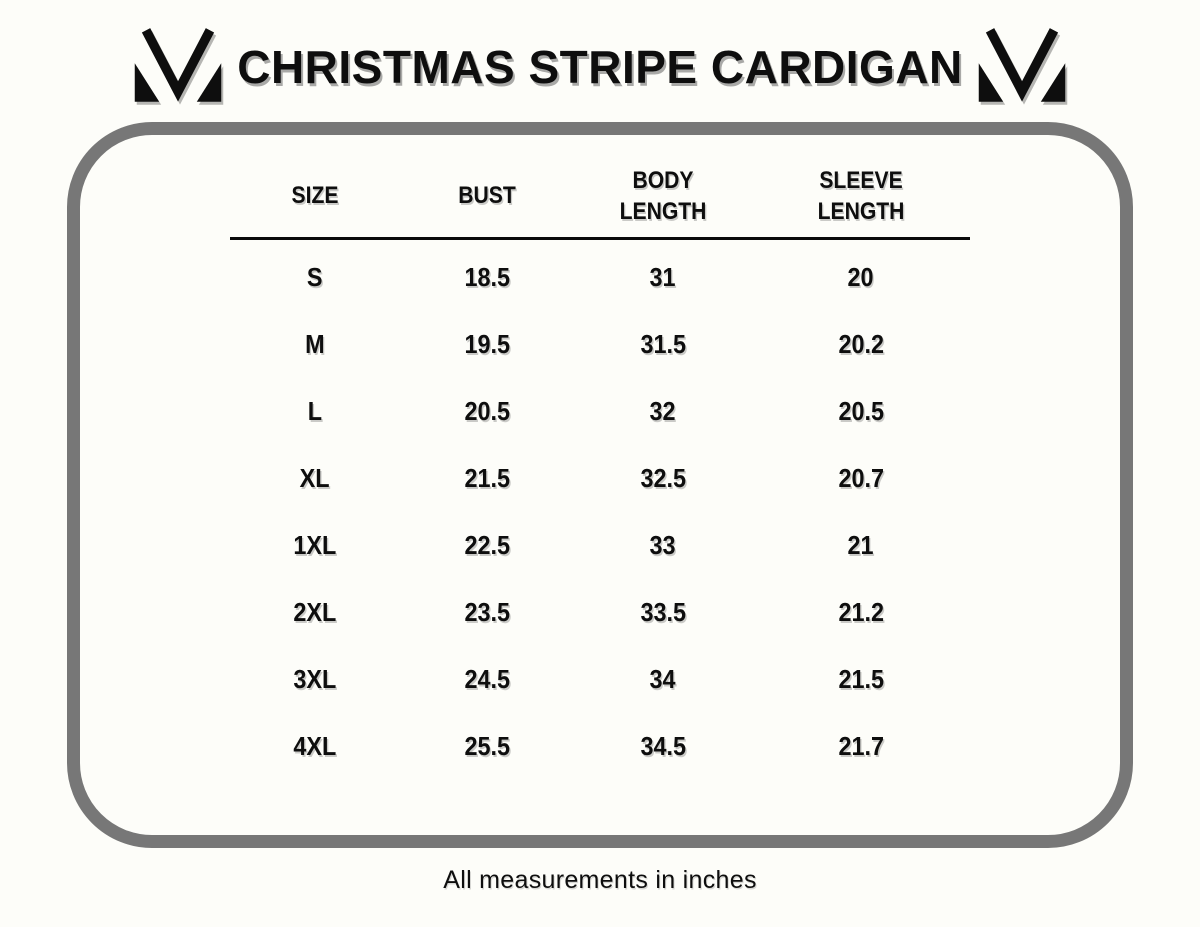 The image size is (1200, 927). I want to click on size-cell-label: L, so click(315, 411).